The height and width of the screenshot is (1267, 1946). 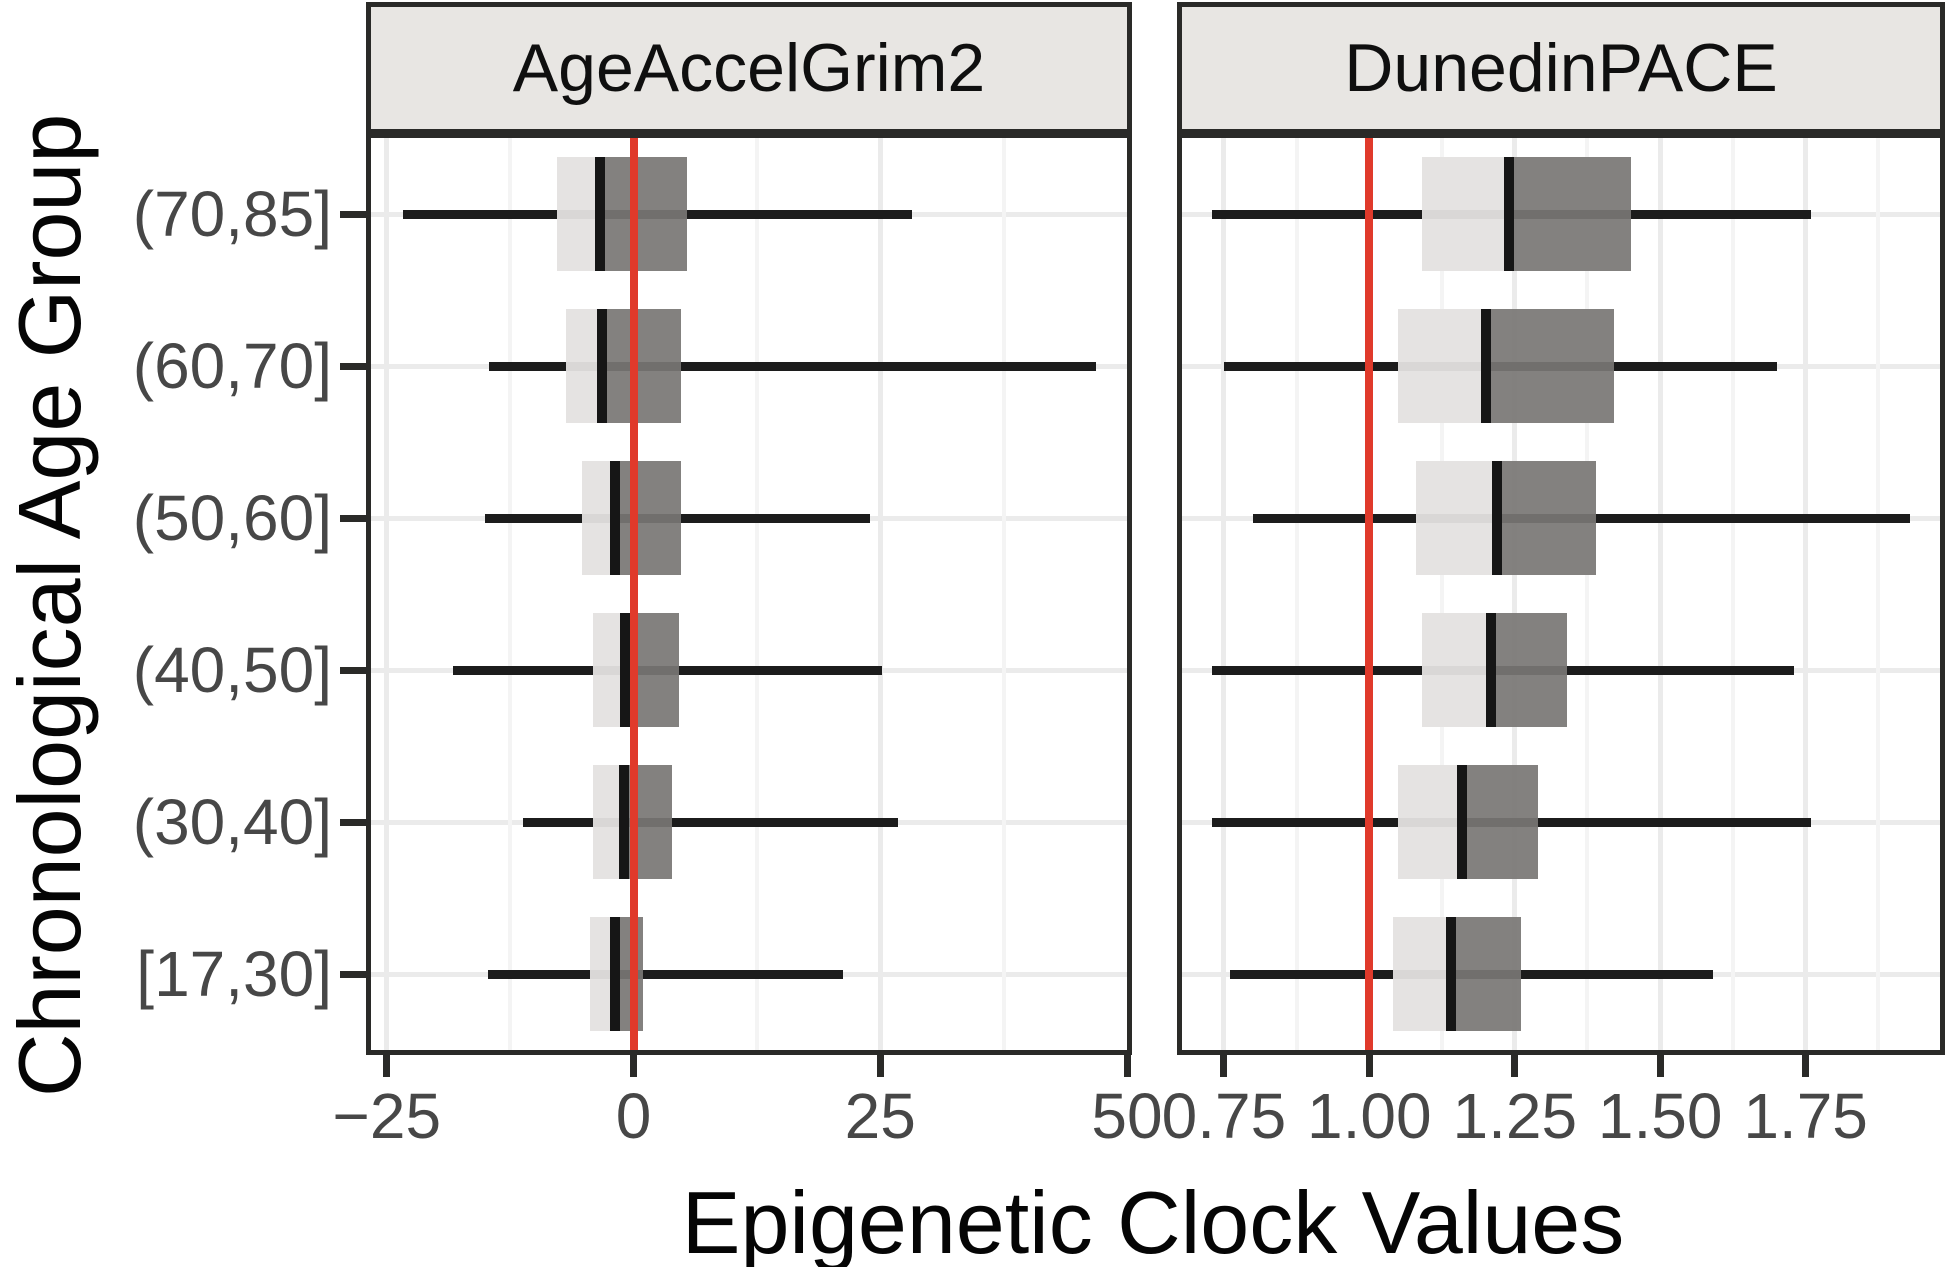 What do you see at coordinates (633, 1116) in the screenshot?
I see `x-tick-label: 0` at bounding box center [633, 1116].